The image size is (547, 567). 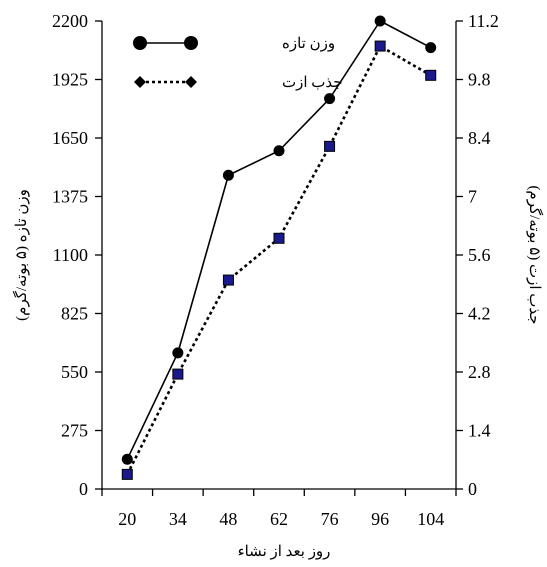 I want to click on x-tick-label: 76, so click(x=330, y=519).